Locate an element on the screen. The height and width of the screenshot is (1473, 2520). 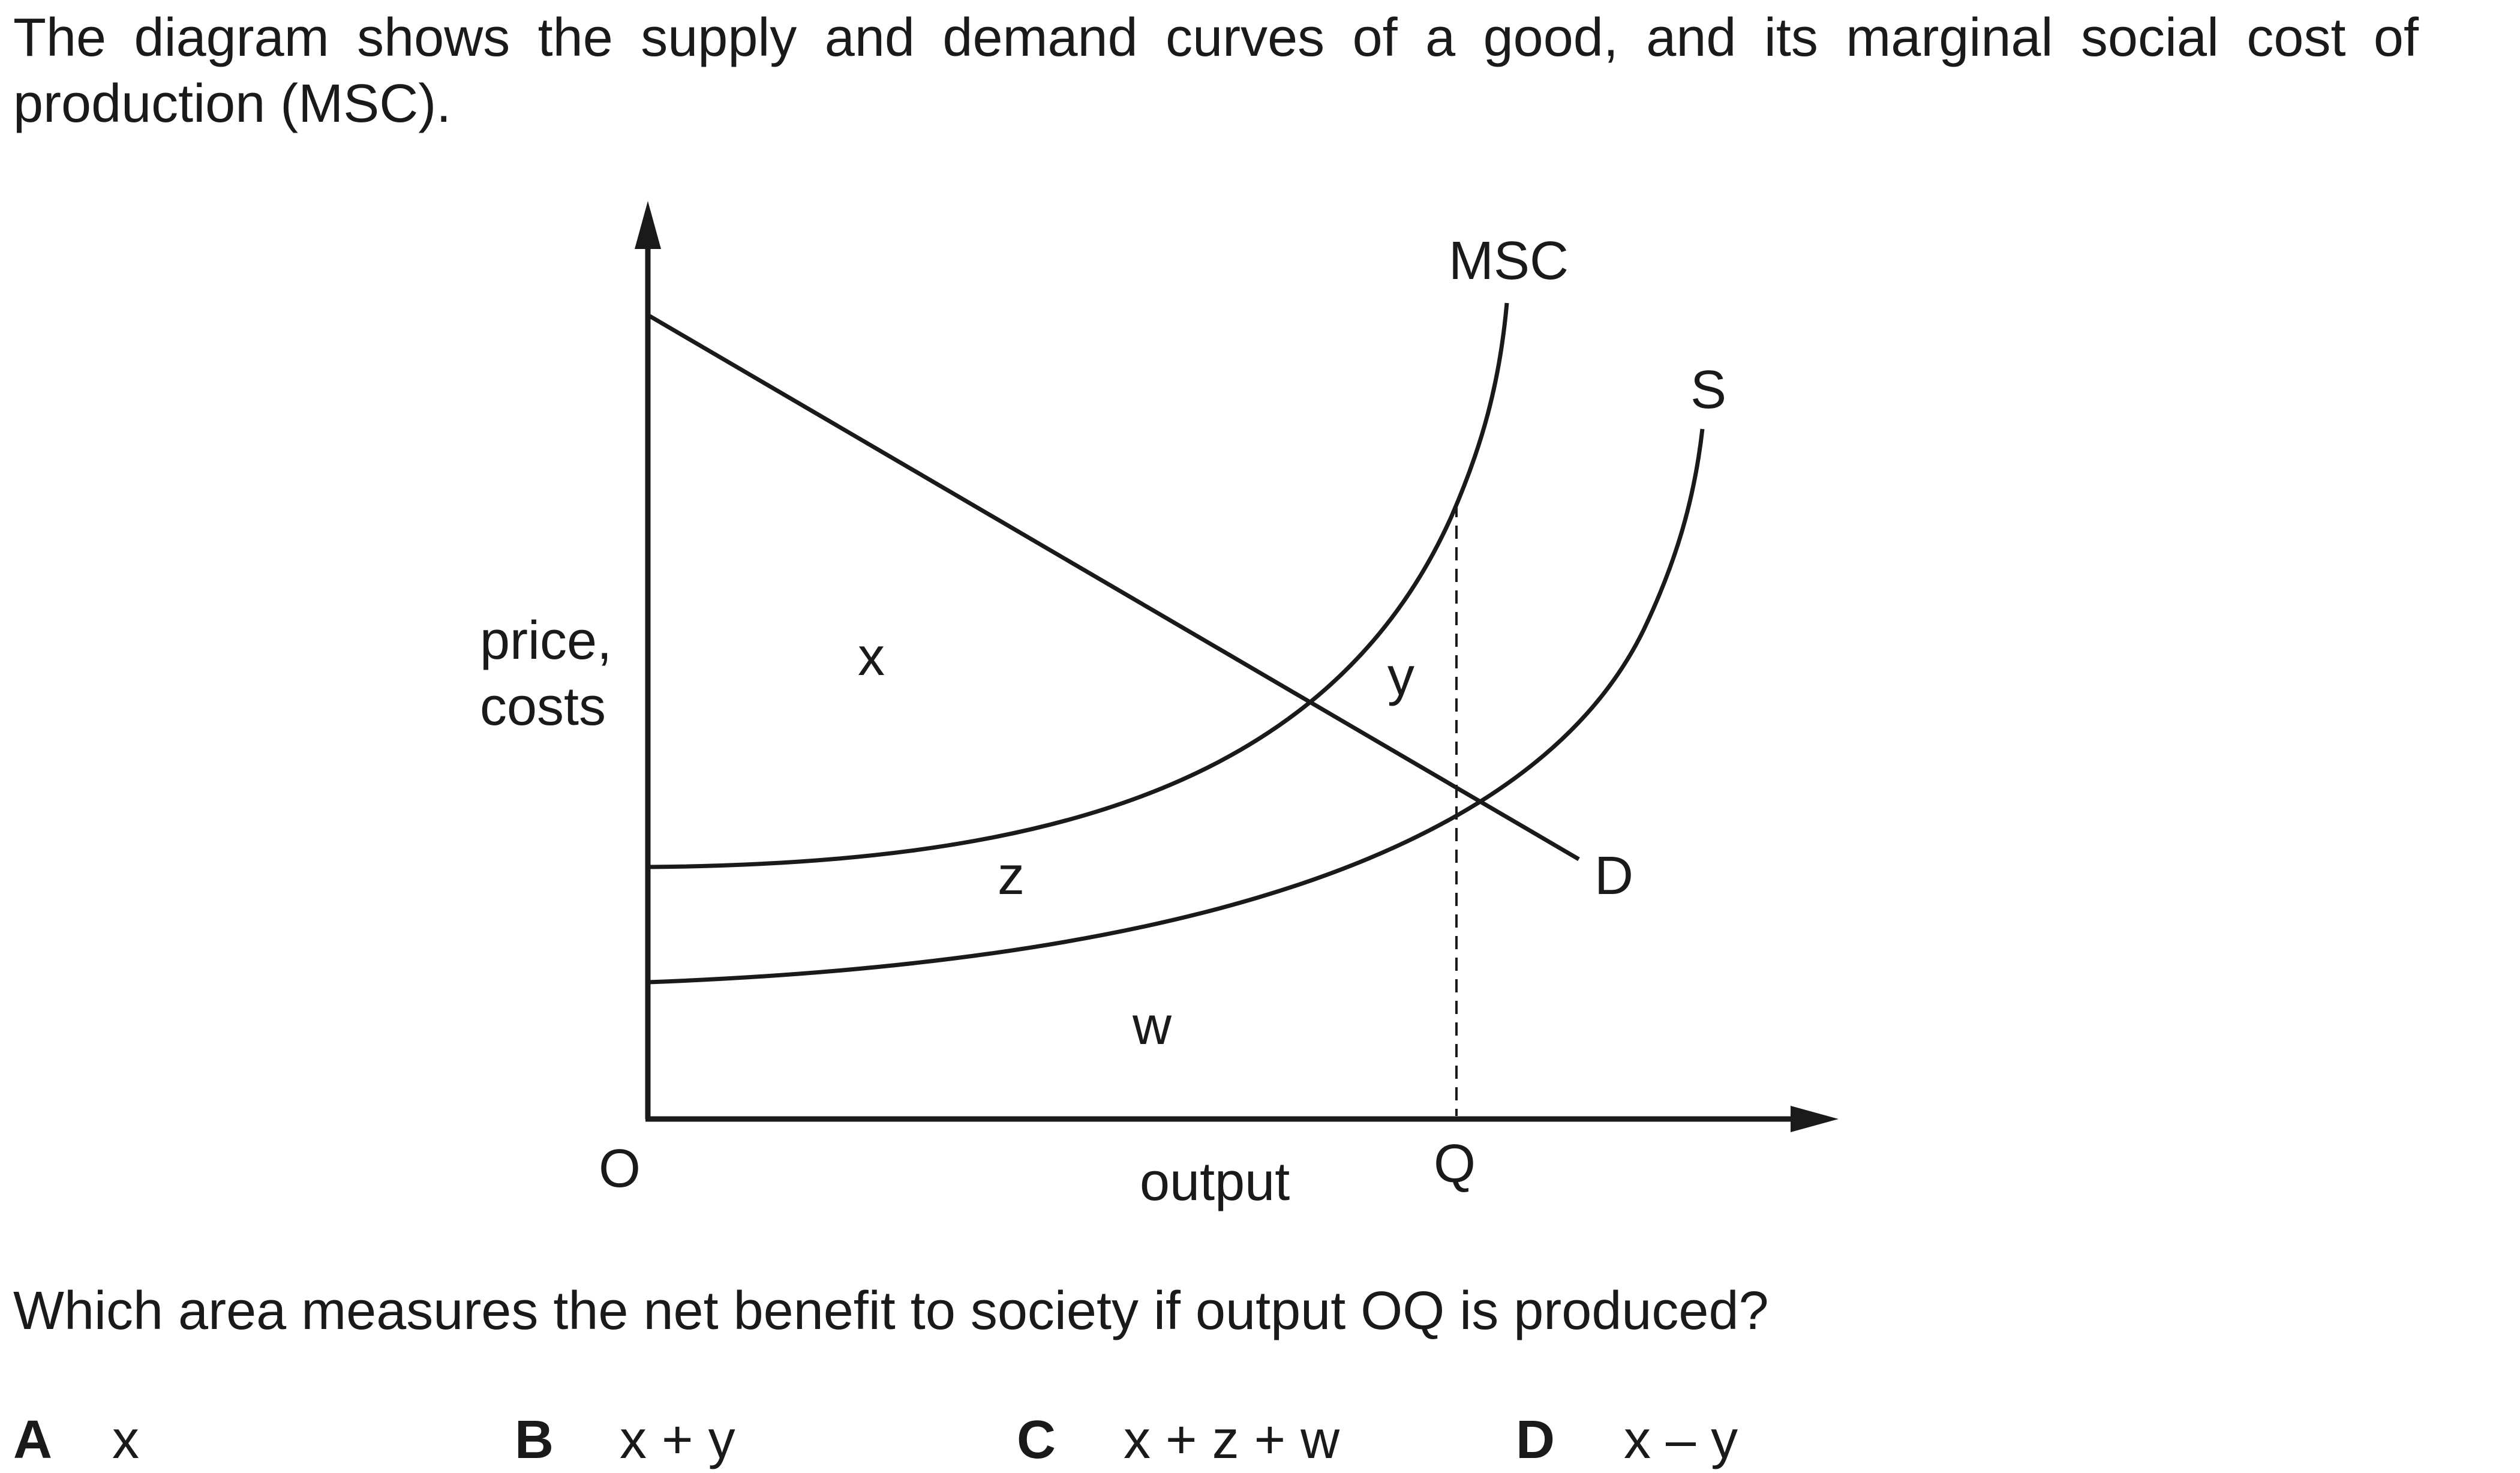
origin-label: O is located at coordinates (620, 1169).